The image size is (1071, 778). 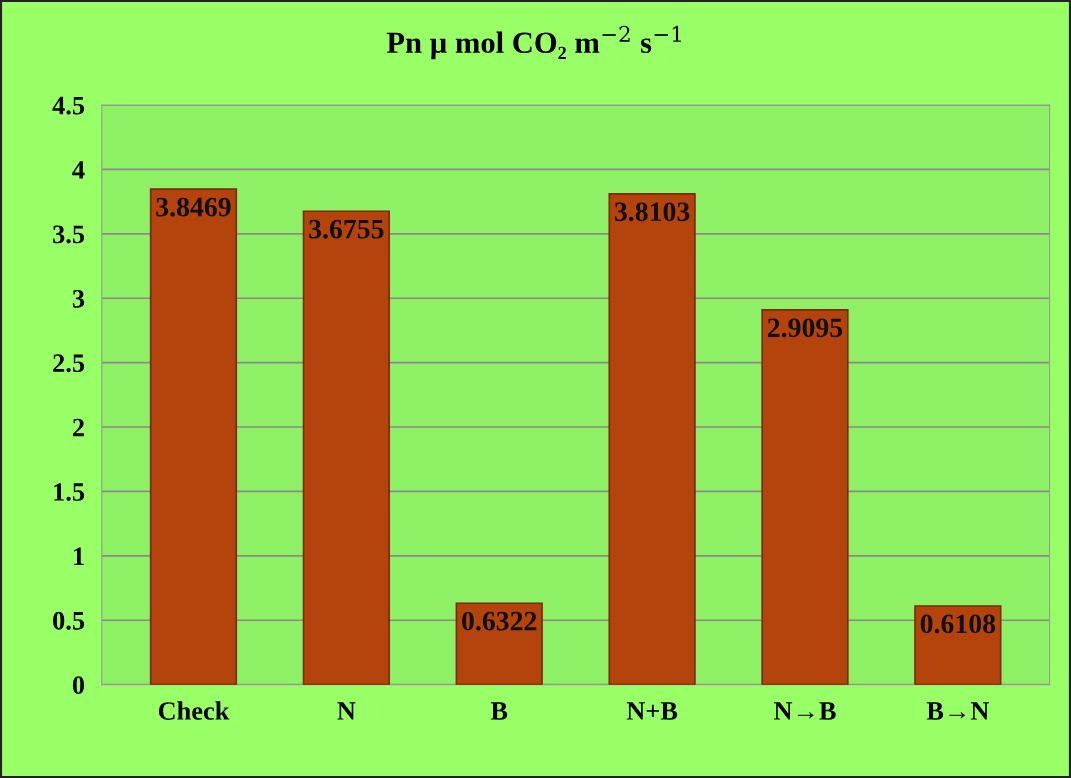 I want to click on chart-title: Pn µ mol CO₂ m$^{−2}$ s$^{−1}$, so click(x=533, y=42).